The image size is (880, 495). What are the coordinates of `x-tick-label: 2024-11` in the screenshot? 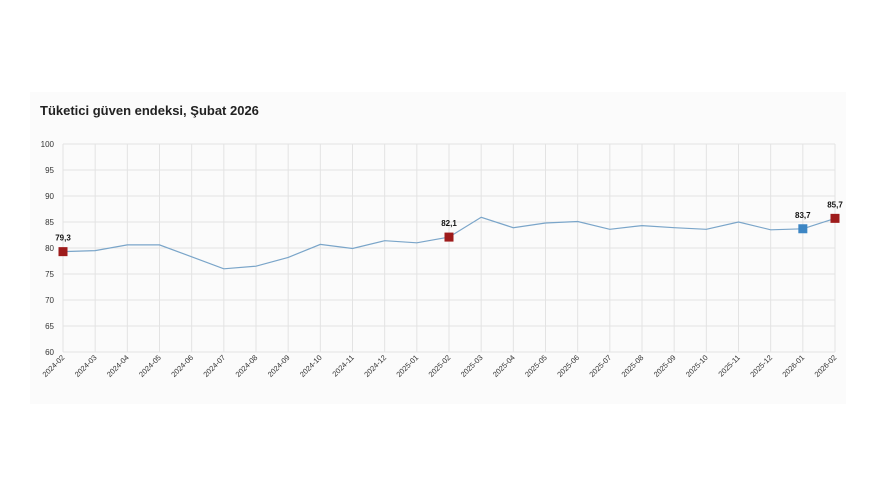 It's located at (342, 365).